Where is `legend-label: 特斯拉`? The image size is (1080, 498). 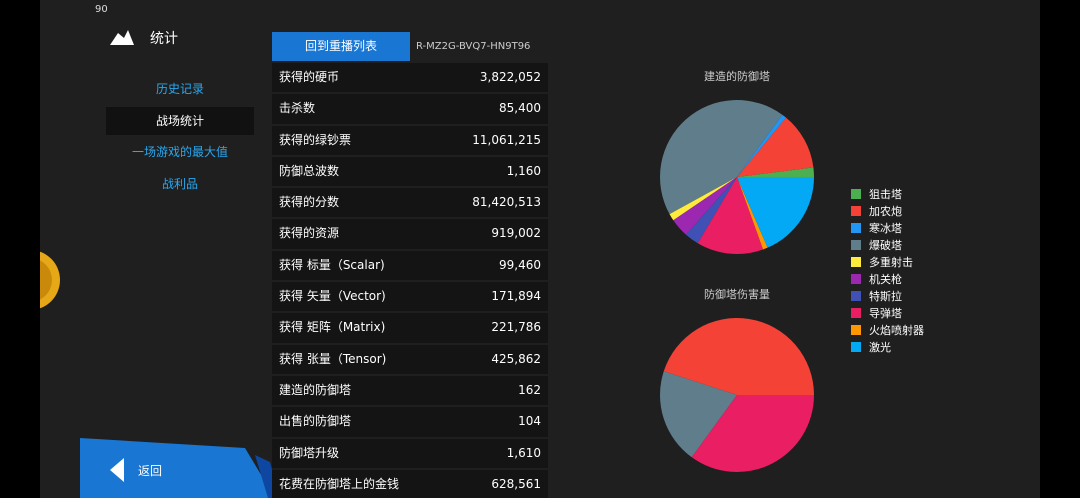
legend-label: 特斯拉 is located at coordinates (885, 296).